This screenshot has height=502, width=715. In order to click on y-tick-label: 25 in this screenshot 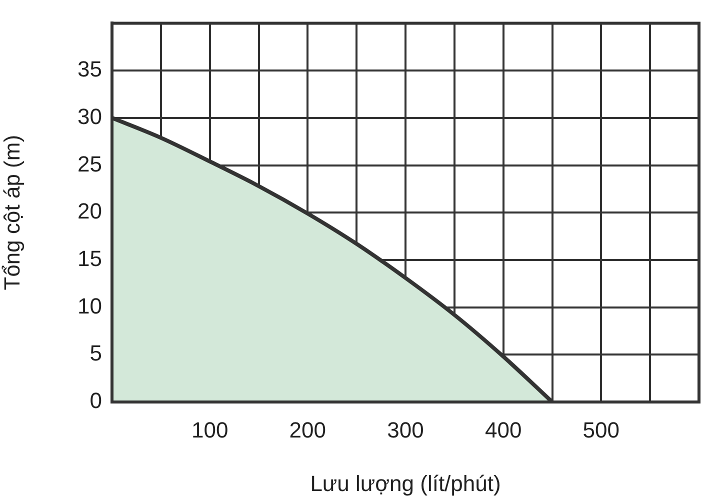, I will do `click(90, 163)`.